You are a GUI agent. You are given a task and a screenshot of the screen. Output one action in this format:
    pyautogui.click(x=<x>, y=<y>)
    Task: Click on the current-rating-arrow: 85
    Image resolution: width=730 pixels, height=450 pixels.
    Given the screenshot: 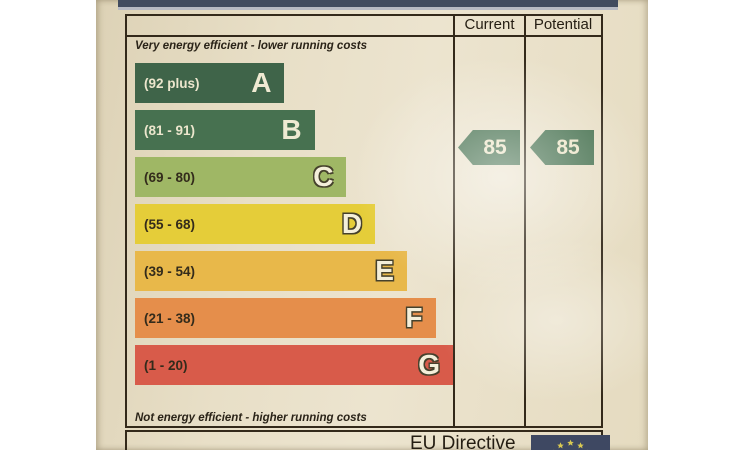 What is the action you would take?
    pyautogui.click(x=489, y=147)
    